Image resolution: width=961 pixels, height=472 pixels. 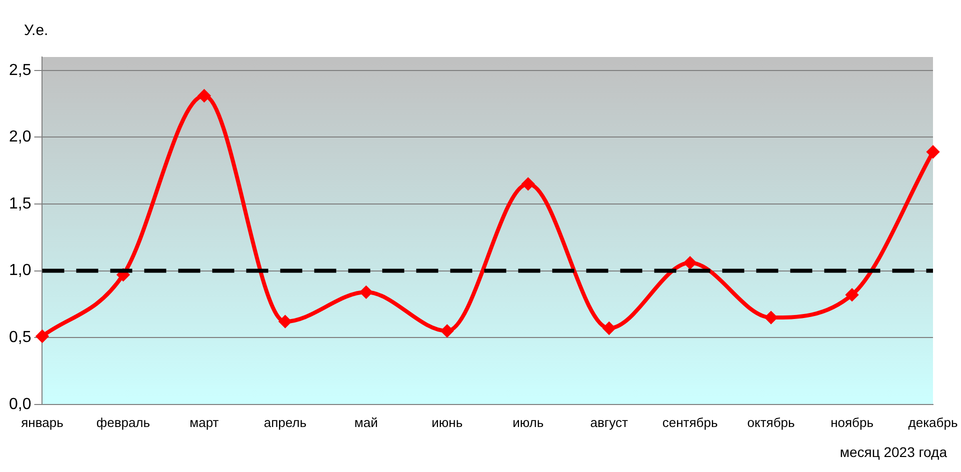 What do you see at coordinates (42, 422) in the screenshot?
I see `x-tick-label: январь` at bounding box center [42, 422].